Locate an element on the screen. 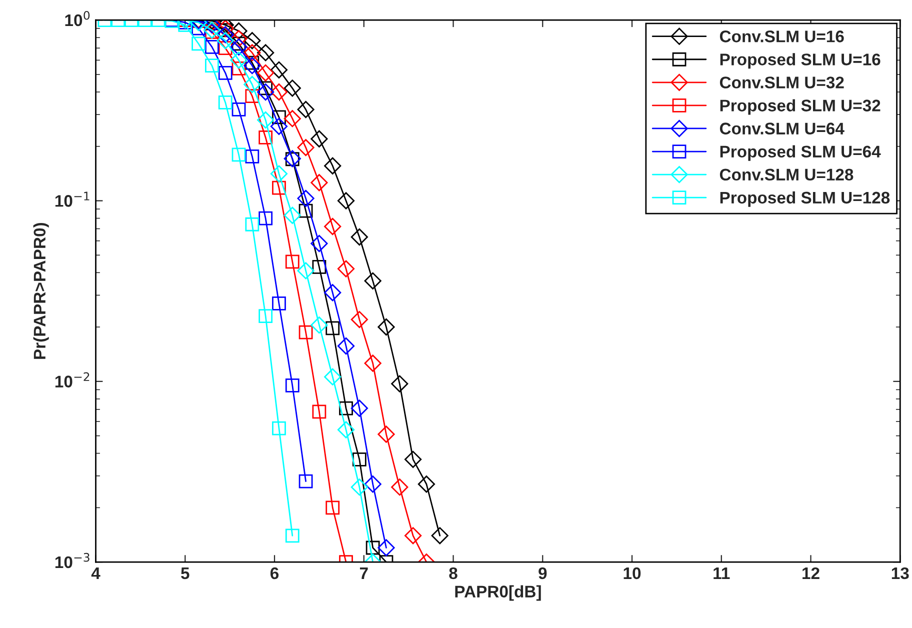  y-tick-label: 10$^{−3}$ is located at coordinates (72, 560).